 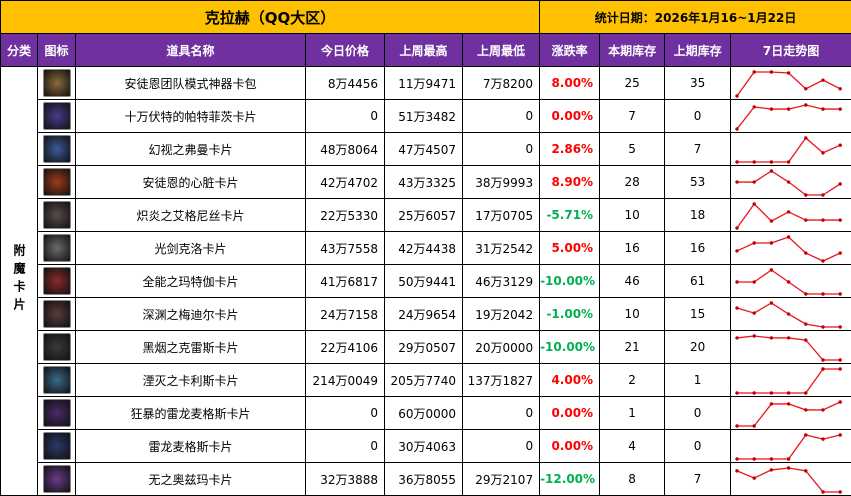 What do you see at coordinates (190, 50) in the screenshot?
I see `column-header: 道具名称` at bounding box center [190, 50].